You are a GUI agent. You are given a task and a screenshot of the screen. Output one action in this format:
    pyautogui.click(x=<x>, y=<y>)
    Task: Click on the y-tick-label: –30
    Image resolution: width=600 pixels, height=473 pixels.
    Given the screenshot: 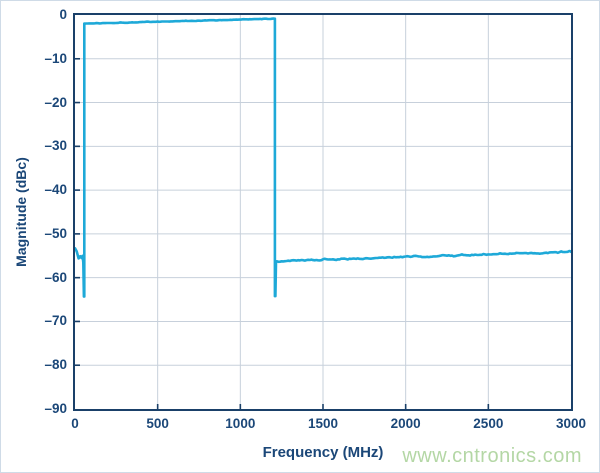 What is the action you would take?
    pyautogui.click(x=55, y=146)
    